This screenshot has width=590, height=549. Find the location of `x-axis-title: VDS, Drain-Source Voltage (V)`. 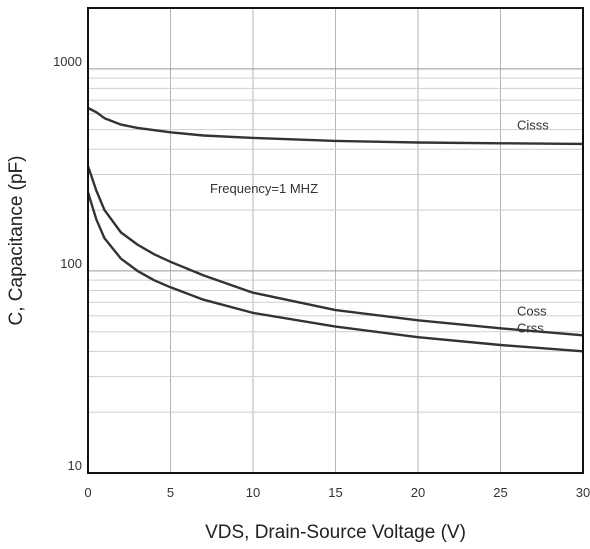

x-axis-title: VDS, Drain-Source Voltage (V) is located at coordinates (335, 532).